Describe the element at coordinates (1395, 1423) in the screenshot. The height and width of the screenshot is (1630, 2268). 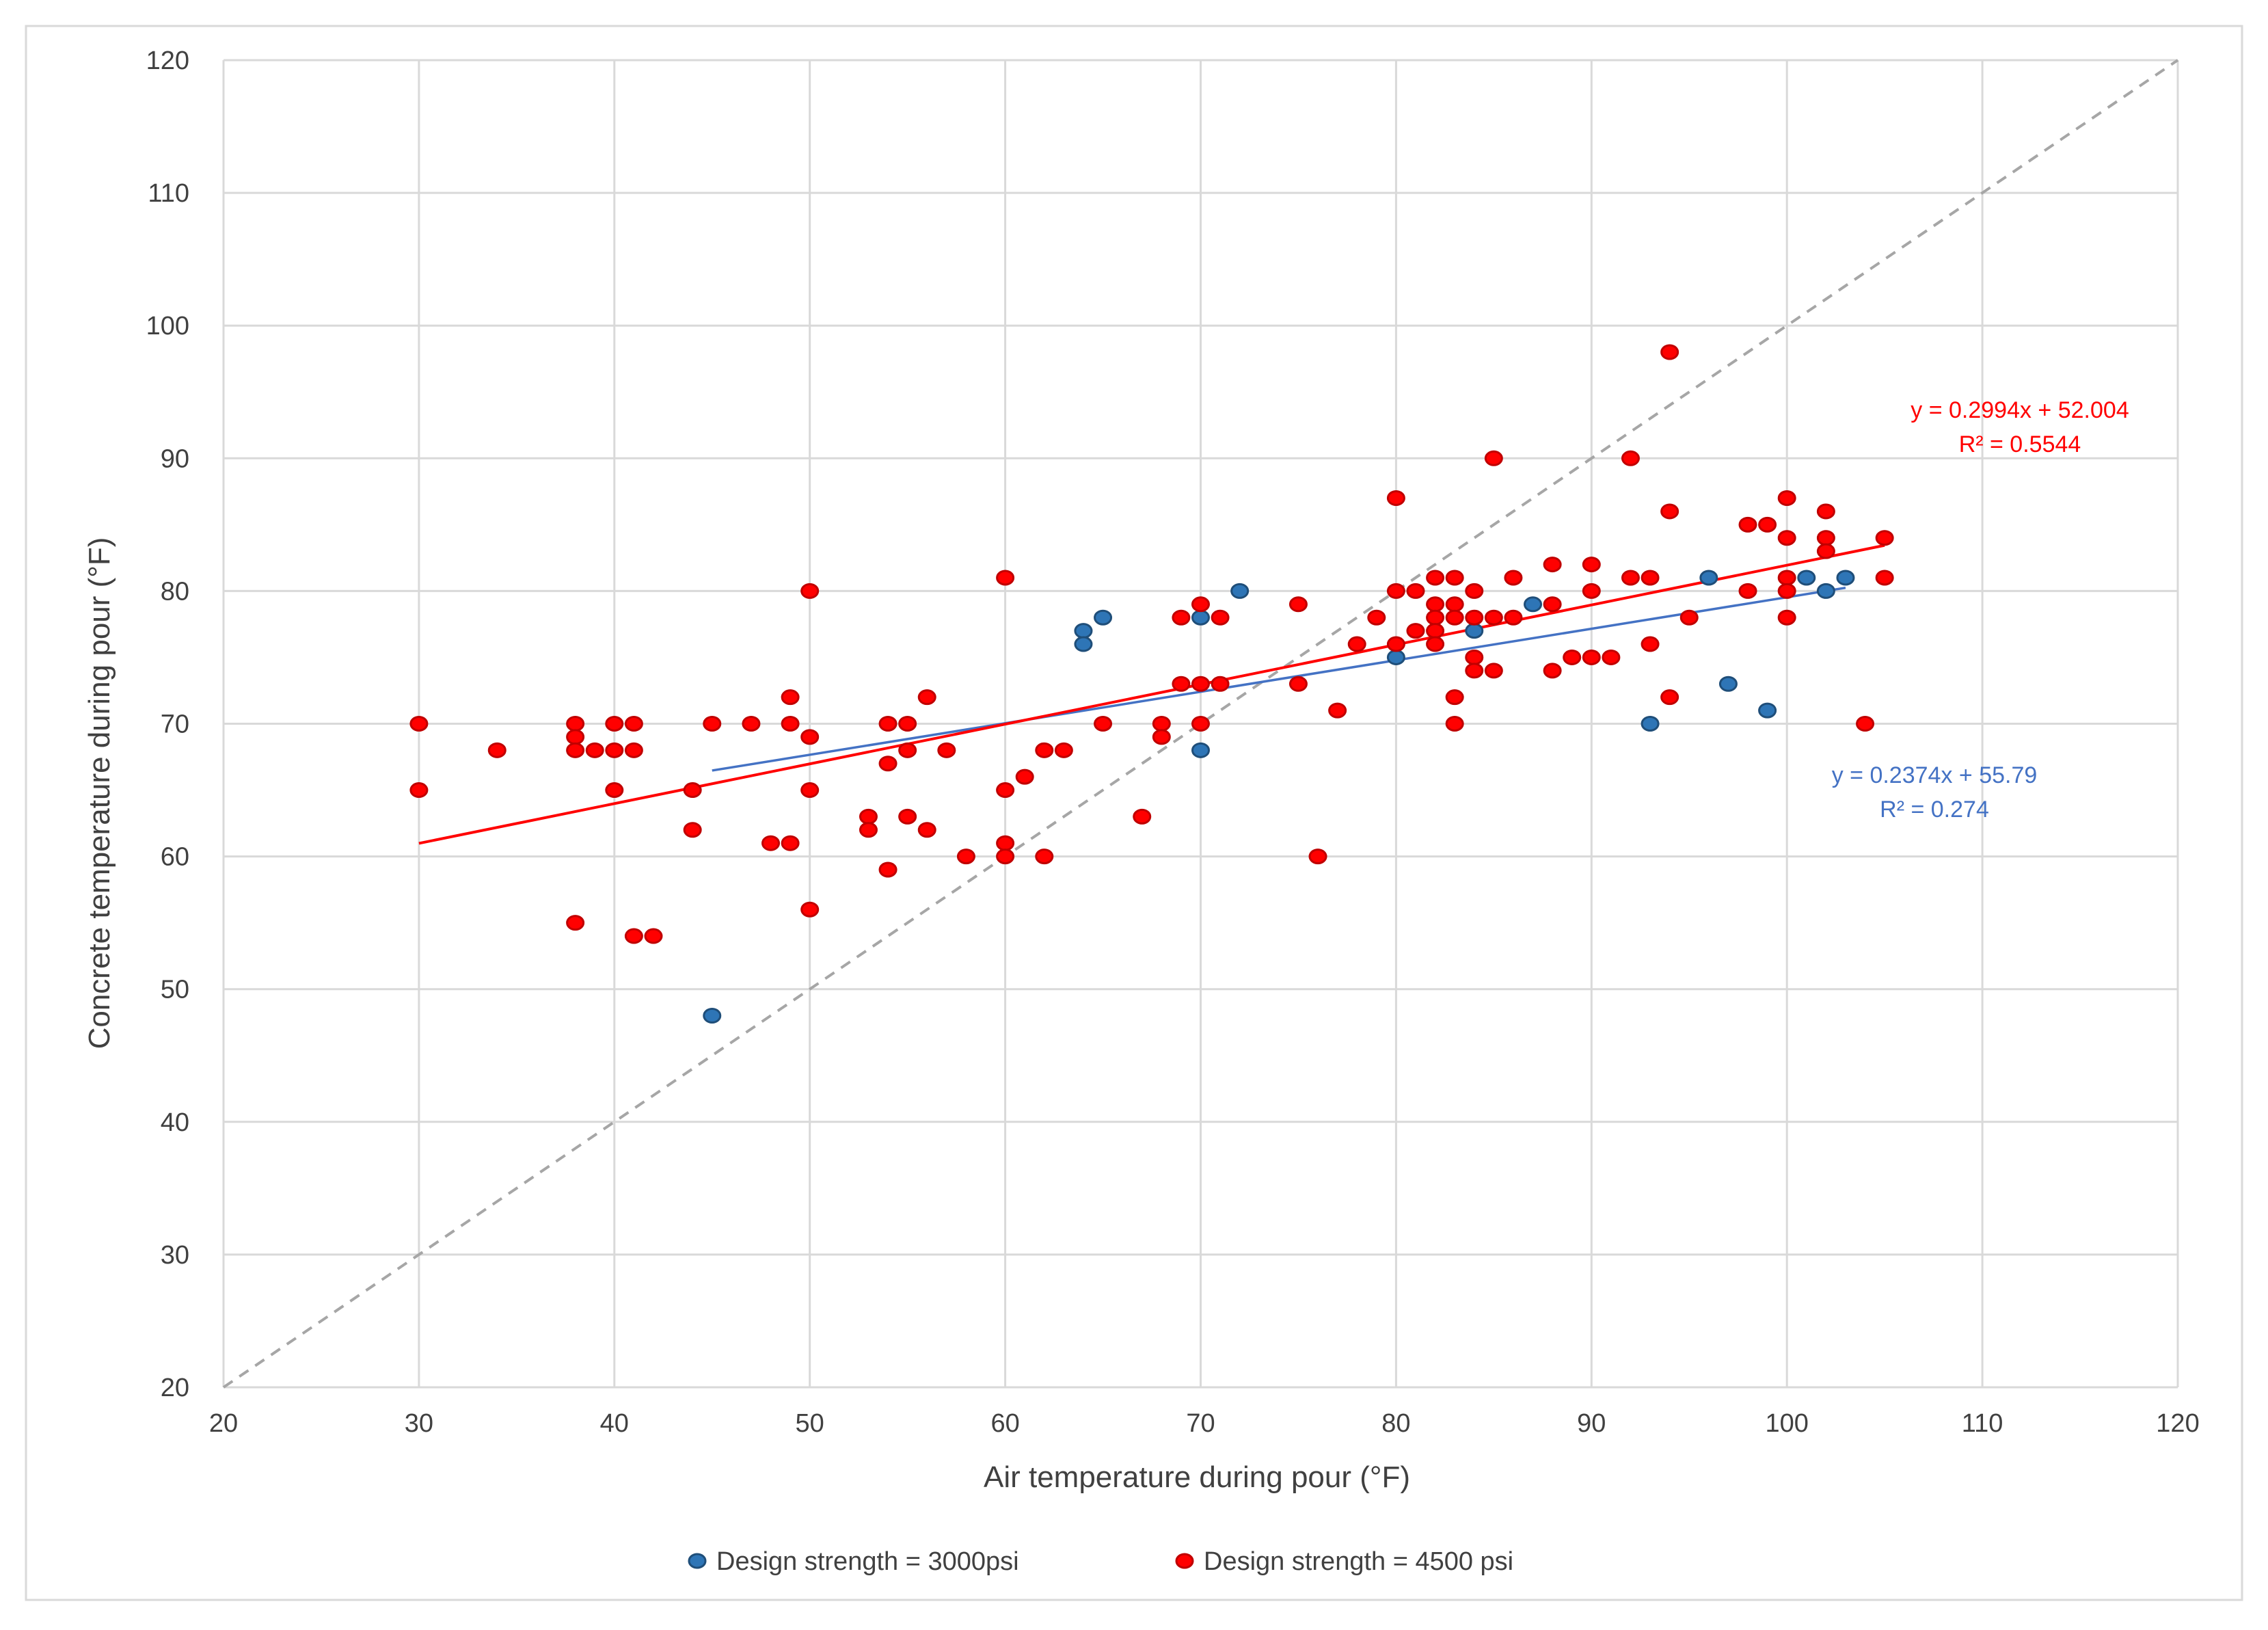
I see `x-tick-label: 80` at that location.